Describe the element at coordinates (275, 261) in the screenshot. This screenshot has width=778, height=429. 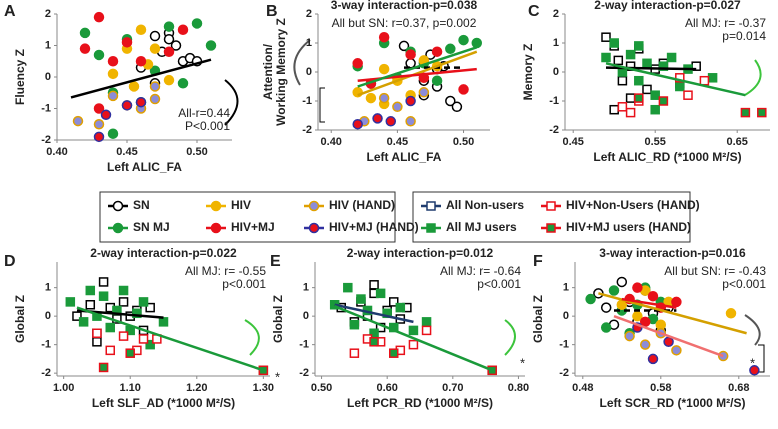
I see `panel-letter: E` at that location.